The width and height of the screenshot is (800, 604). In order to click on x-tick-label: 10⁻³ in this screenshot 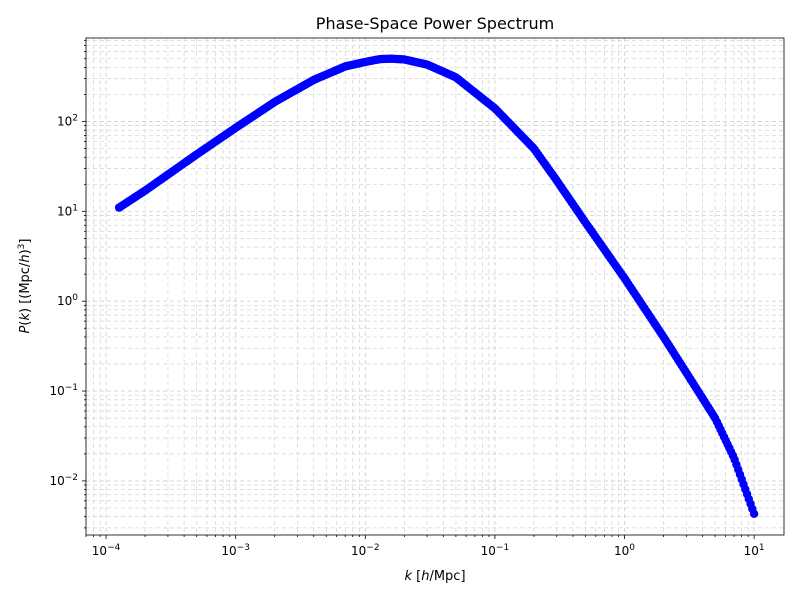, I will do `click(235, 550)`.